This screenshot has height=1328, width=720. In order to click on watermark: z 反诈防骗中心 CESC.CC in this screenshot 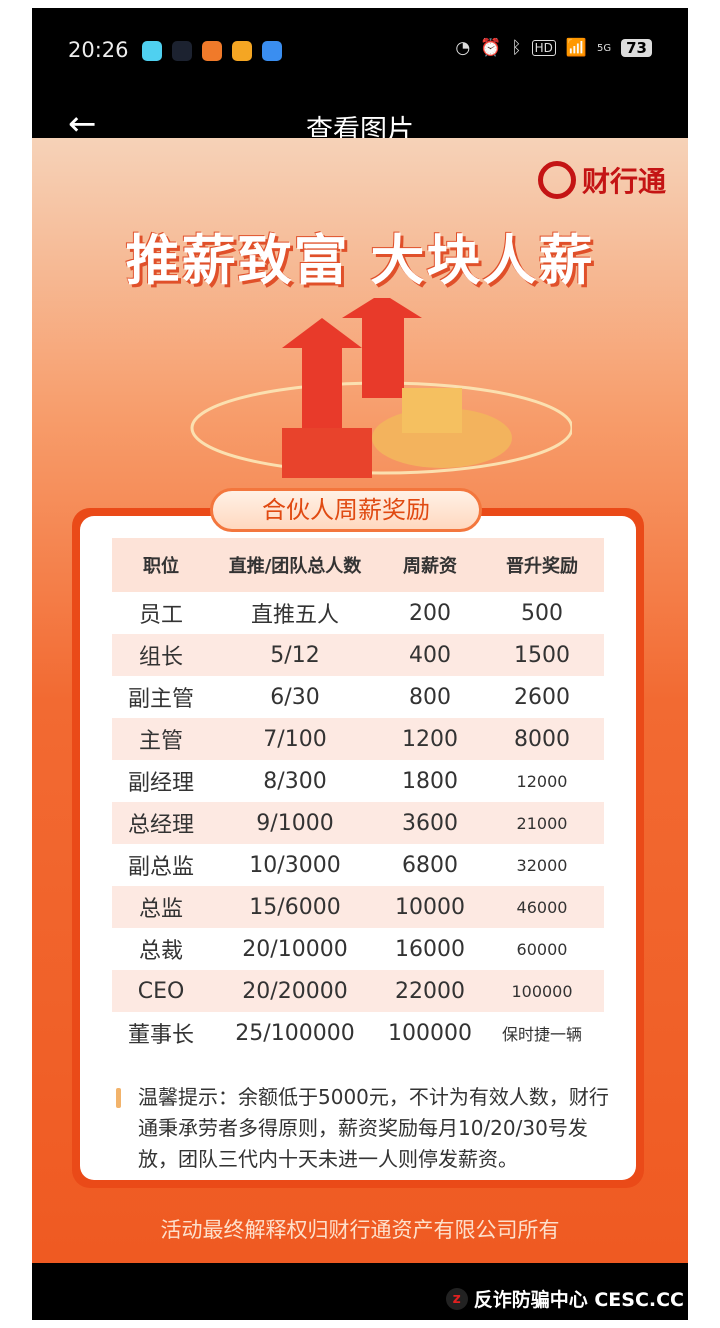, I will do `click(564, 1298)`.